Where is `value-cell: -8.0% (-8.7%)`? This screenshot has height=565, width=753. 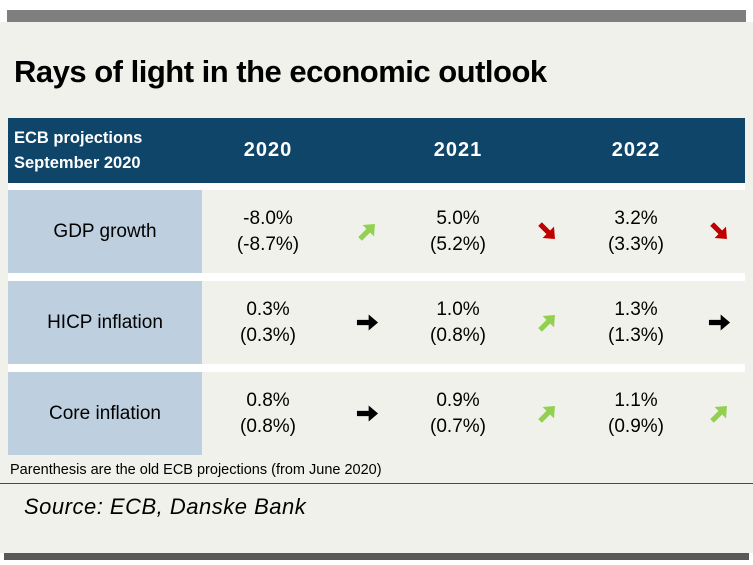
value-cell: -8.0% (-8.7%) is located at coordinates (268, 231).